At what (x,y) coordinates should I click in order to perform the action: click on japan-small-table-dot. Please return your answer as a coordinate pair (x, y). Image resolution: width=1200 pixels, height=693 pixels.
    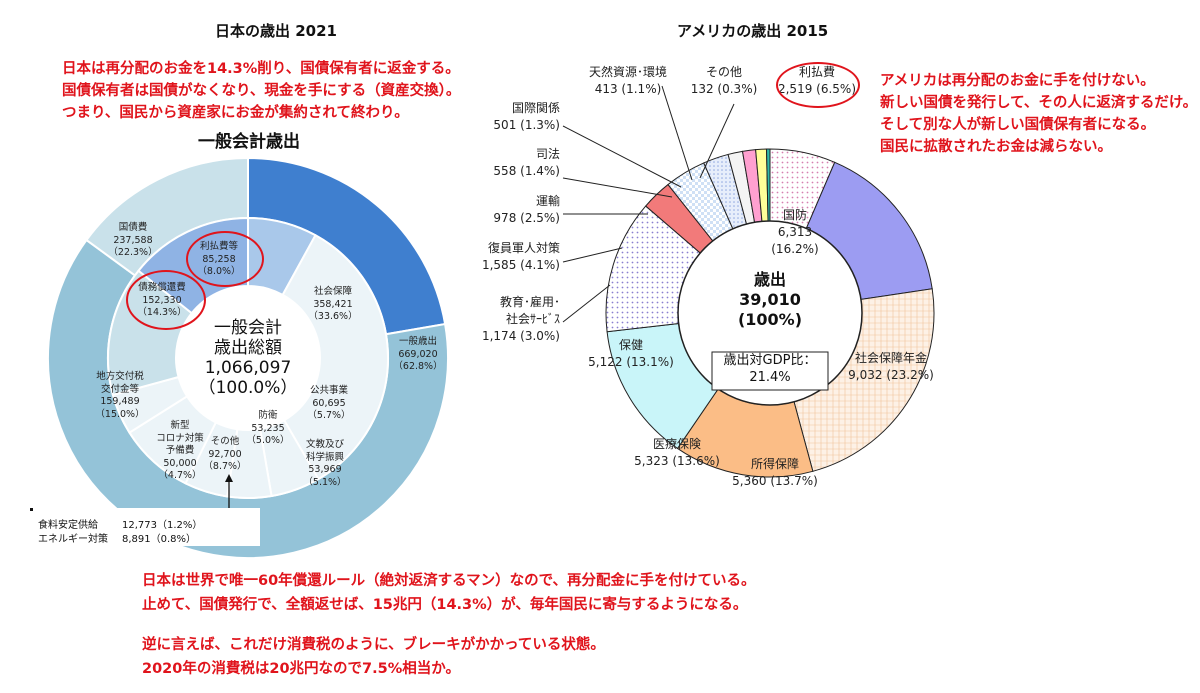
    Looking at the image, I should click on (31, 509).